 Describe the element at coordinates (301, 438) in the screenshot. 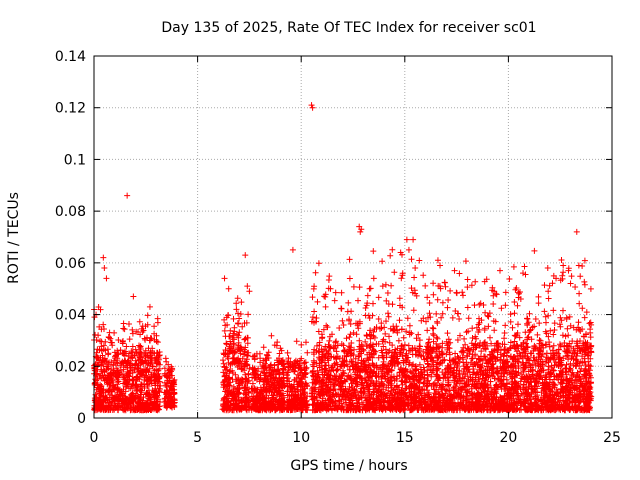

I see `x-tick-label: 10` at that location.